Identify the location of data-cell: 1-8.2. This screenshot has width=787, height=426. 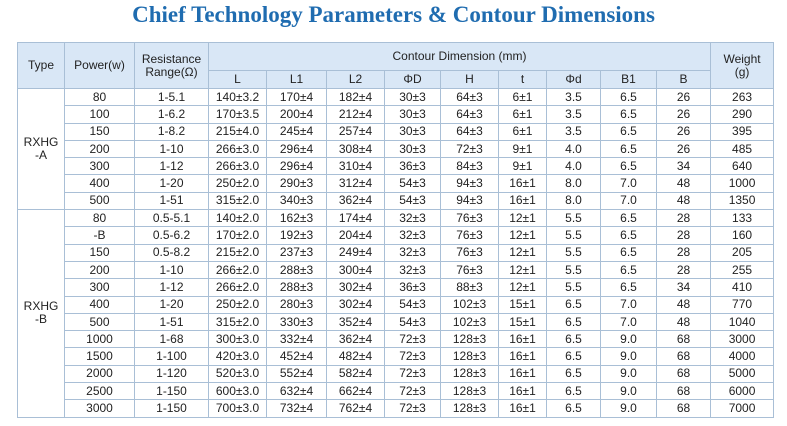
(171, 131).